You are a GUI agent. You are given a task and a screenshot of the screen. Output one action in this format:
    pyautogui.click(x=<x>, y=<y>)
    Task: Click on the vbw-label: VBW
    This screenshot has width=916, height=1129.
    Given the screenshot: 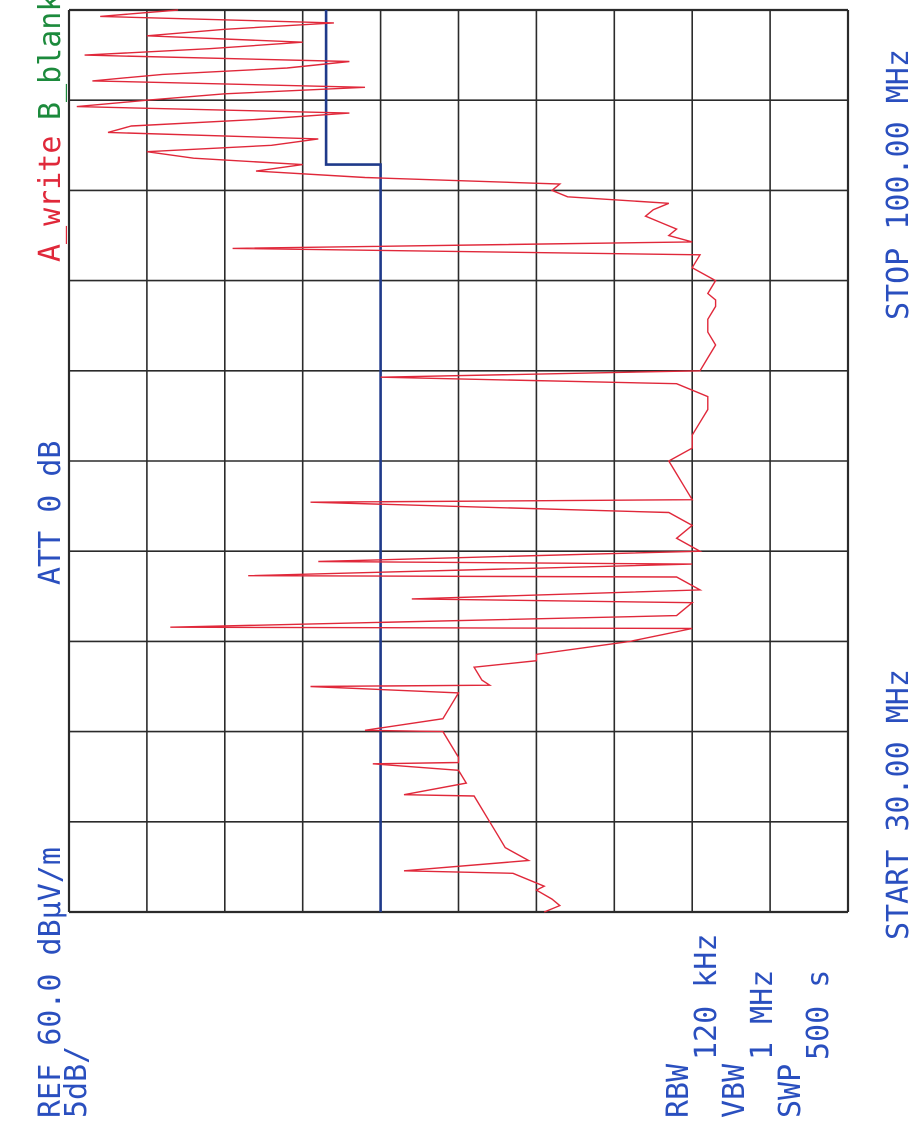 What is the action you would take?
    pyautogui.click(x=734, y=1090)
    